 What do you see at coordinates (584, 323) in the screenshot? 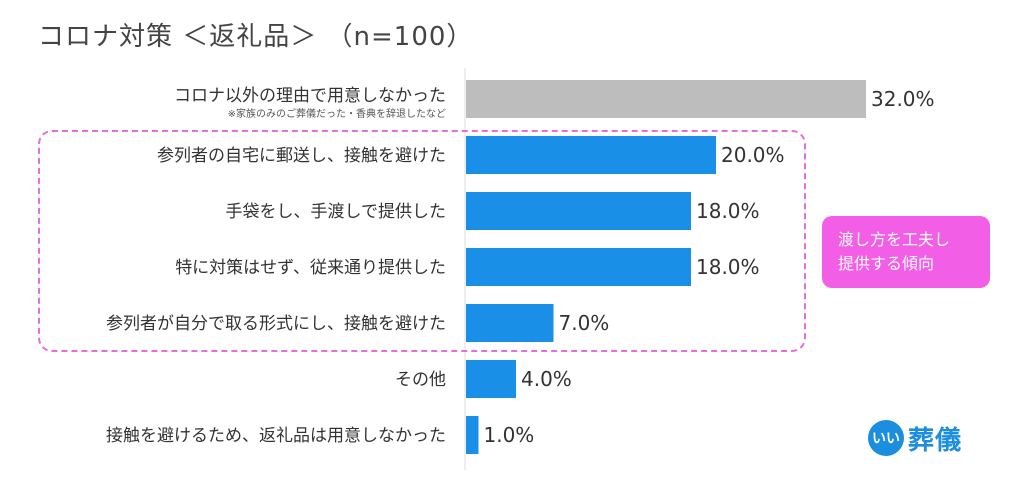
I see `value-label-5: 7.0%` at bounding box center [584, 323].